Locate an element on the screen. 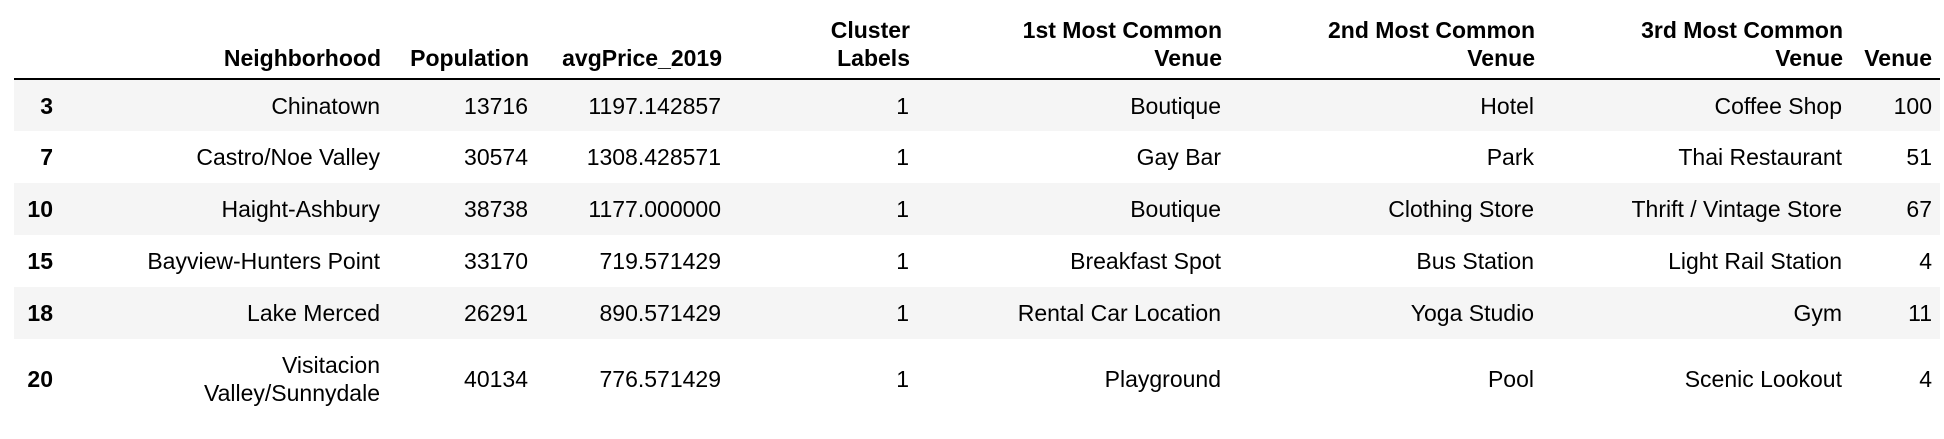 This screenshot has height=439, width=1944. header-cluster-line1: Cluster is located at coordinates (870, 30).